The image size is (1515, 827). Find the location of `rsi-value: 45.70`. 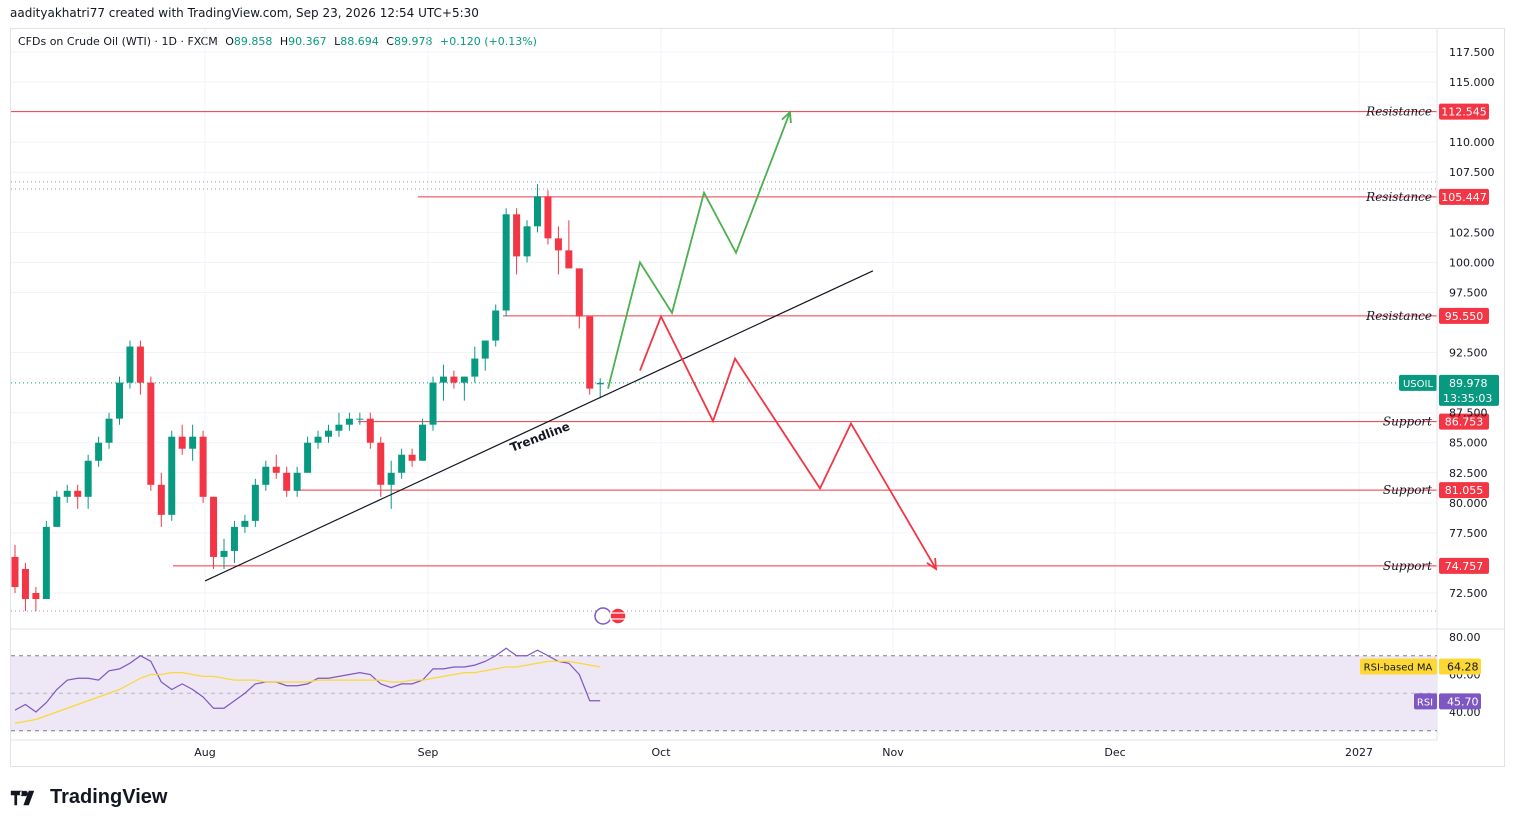

rsi-value: 45.70 is located at coordinates (1463, 701).